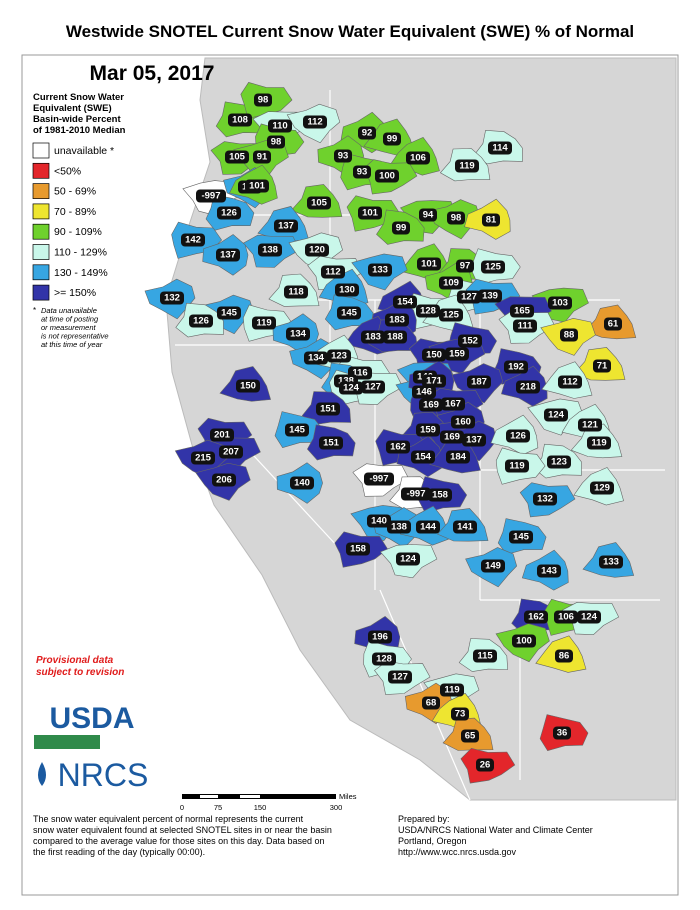 The width and height of the screenshot is (700, 910). I want to click on legend-label: unavailable *, so click(84, 151).